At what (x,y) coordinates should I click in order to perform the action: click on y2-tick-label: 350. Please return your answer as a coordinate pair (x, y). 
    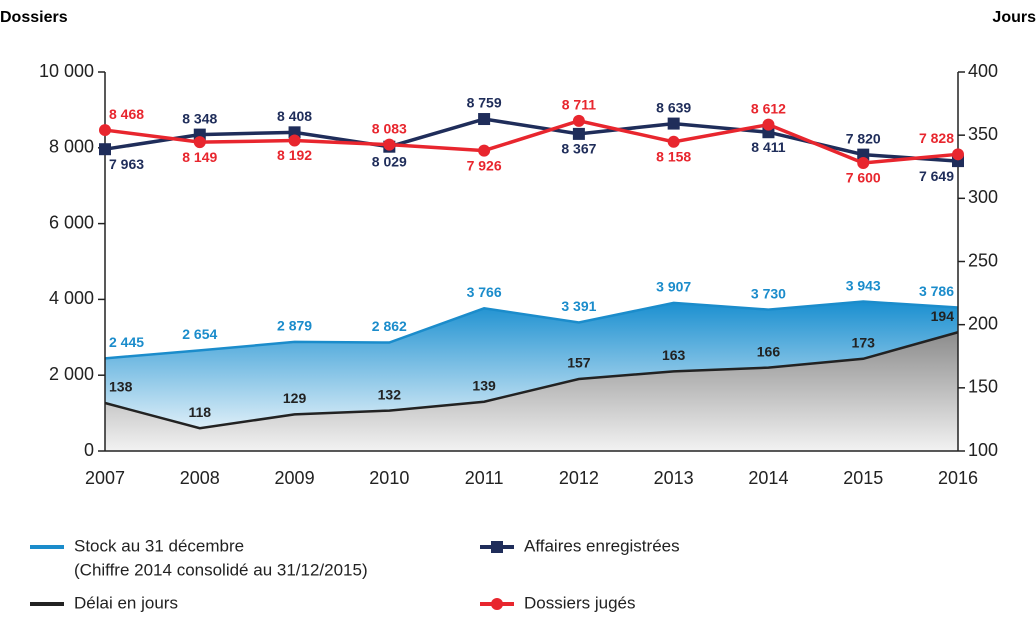
    Looking at the image, I should click on (983, 134).